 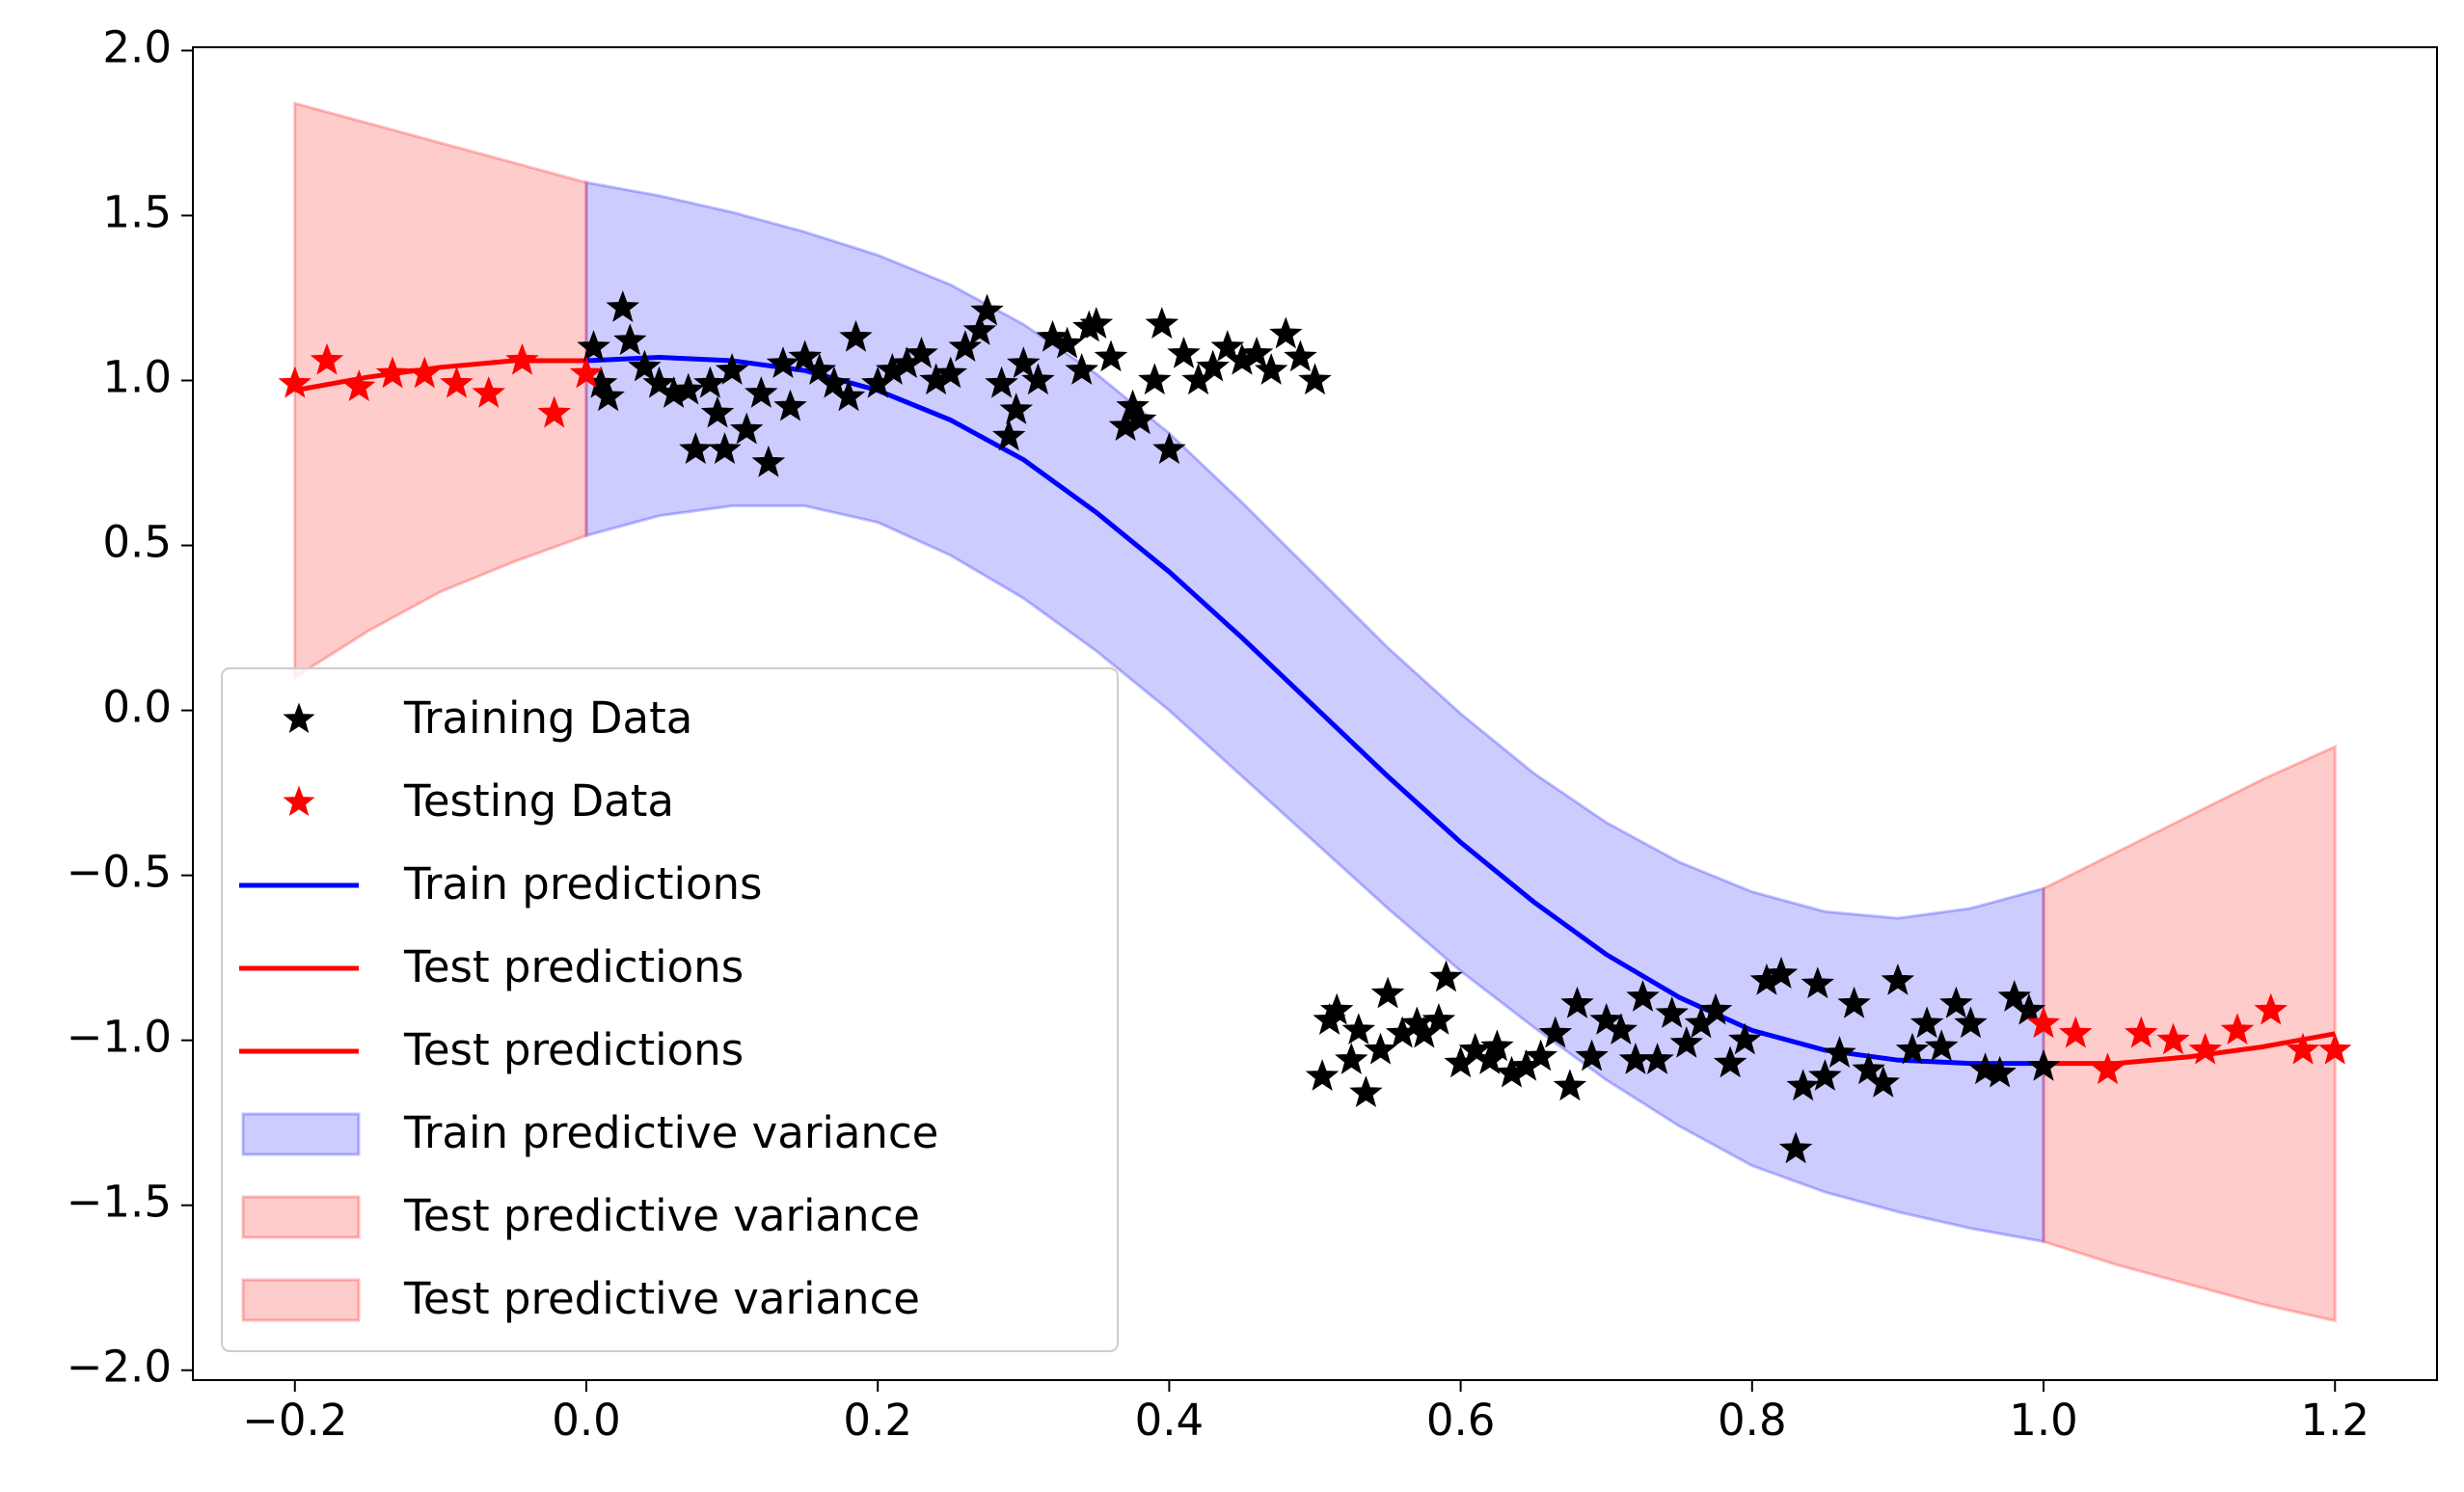 I want to click on y-tick-label: −1.0, so click(x=119, y=1037).